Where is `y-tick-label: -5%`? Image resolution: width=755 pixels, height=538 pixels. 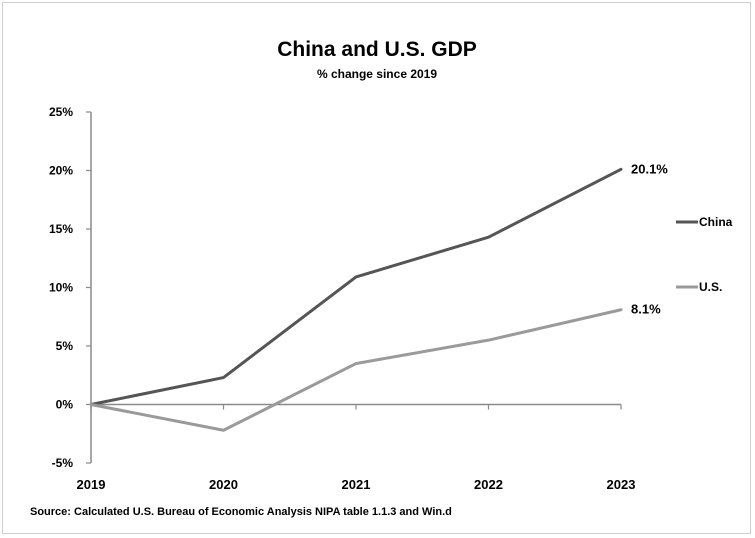 y-tick-label: -5% is located at coordinates (63, 463).